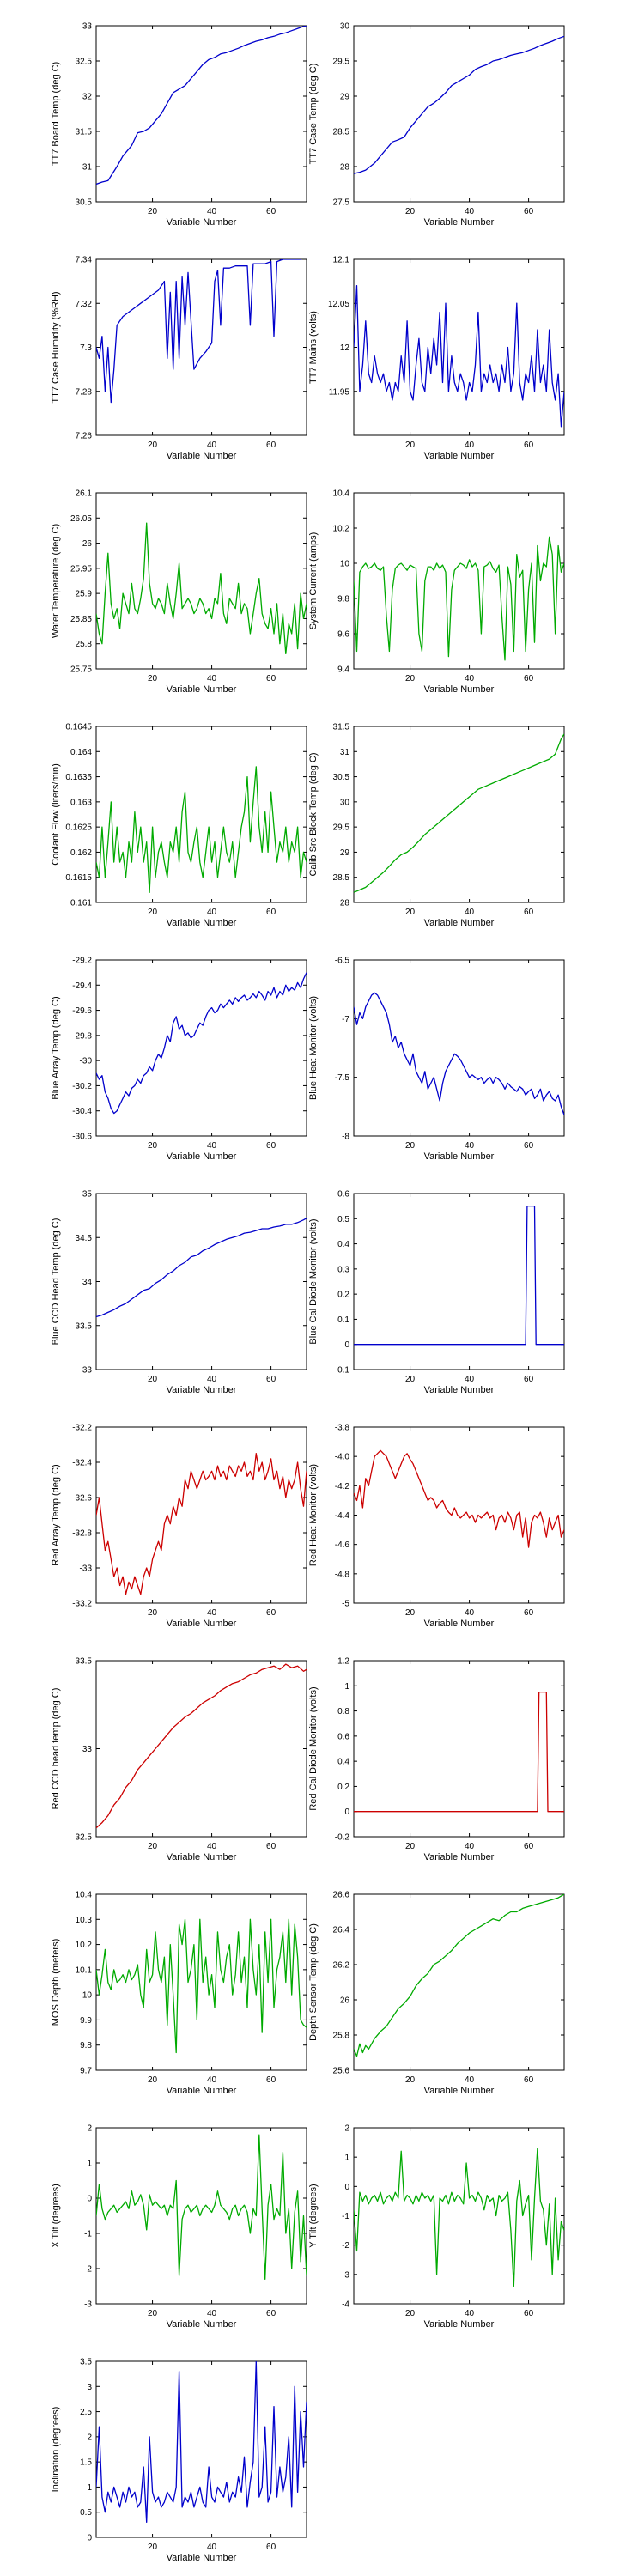  Describe the element at coordinates (82, 1137) in the screenshot. I see `y-tick-label: -30.6` at that location.